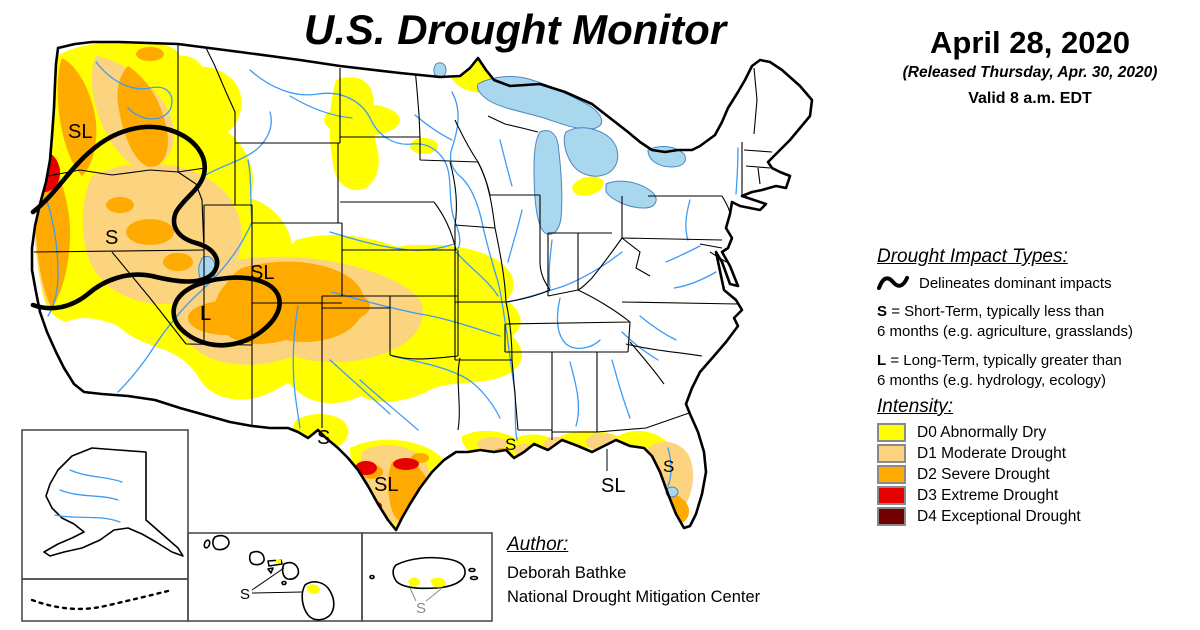 Image resolution: width=1200 pixels, height=630 pixels. Describe the element at coordinates (915, 406) in the screenshot. I see `intensity-heading: Intensity:` at that location.